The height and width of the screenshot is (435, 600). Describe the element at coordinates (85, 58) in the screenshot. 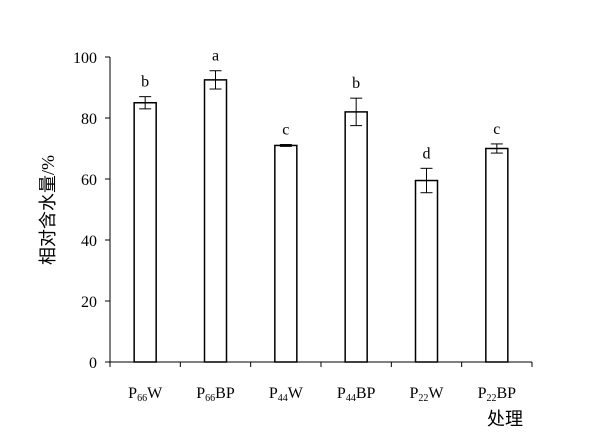

I see `y-tick-label: 100` at that location.